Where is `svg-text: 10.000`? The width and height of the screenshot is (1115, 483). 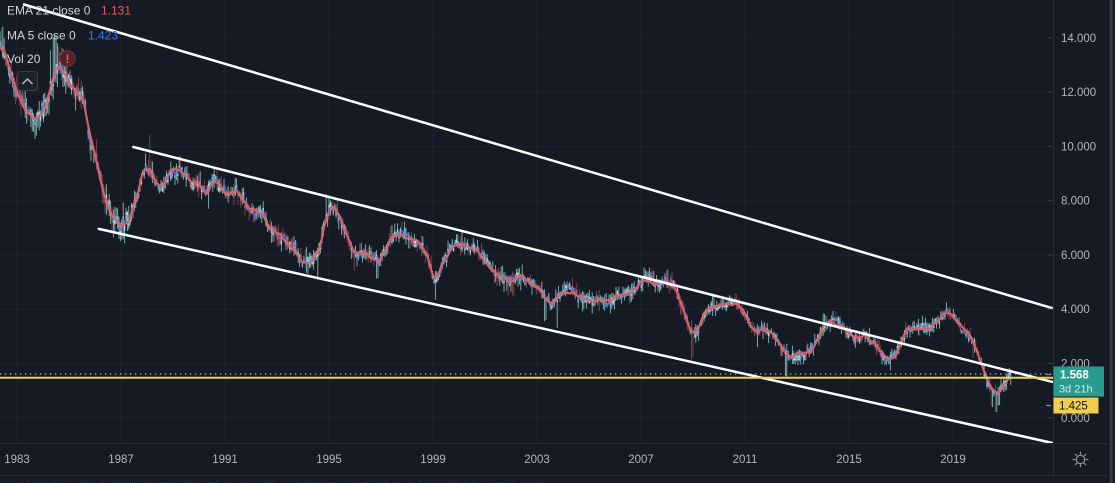
svg-text: 10.000 is located at coordinates (1078, 147).